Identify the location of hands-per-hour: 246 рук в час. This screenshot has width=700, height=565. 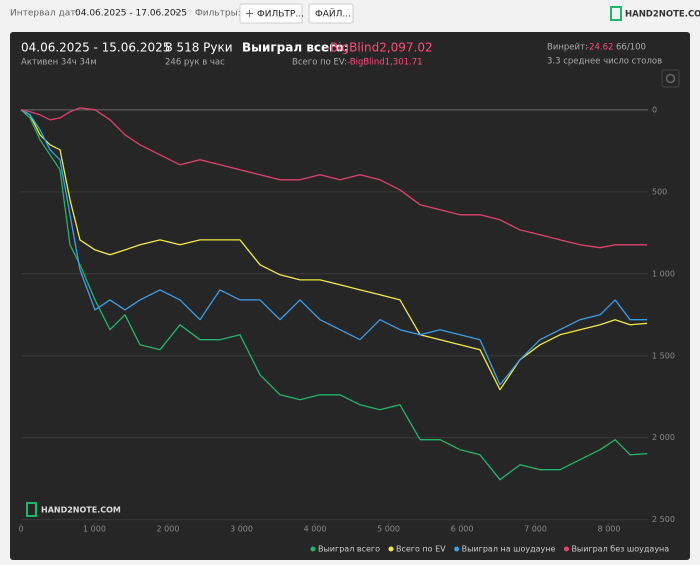
(195, 63).